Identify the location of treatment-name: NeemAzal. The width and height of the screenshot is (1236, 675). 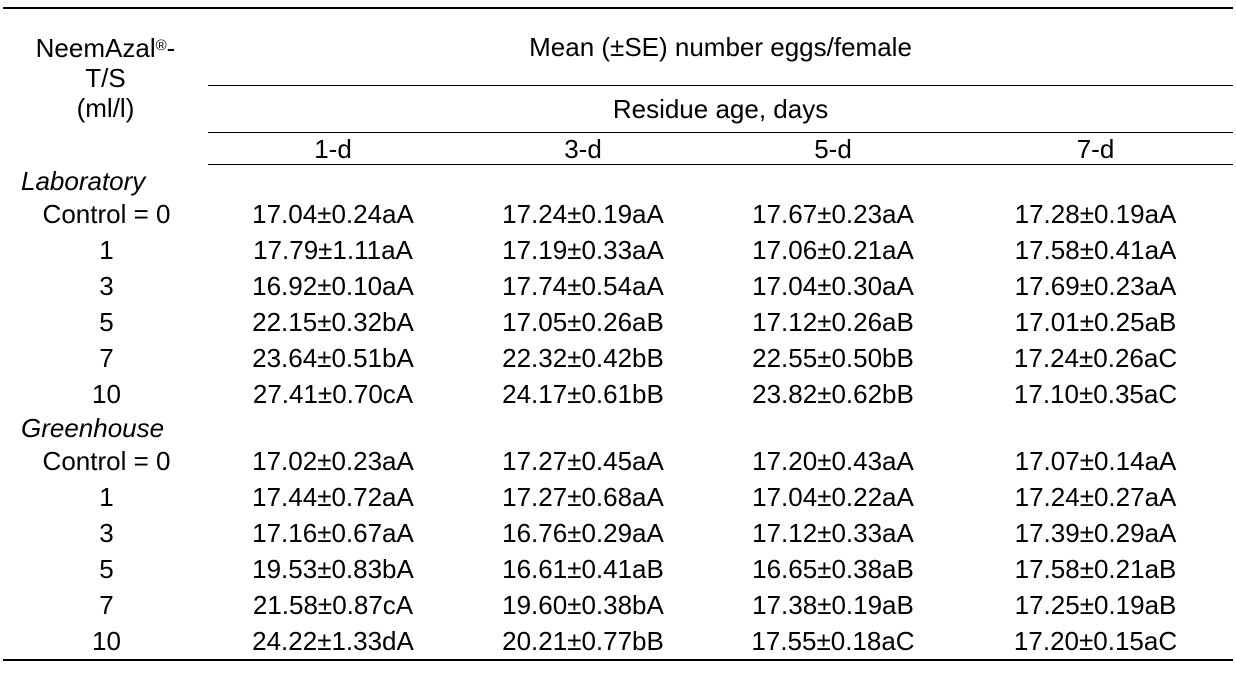
(95, 48).